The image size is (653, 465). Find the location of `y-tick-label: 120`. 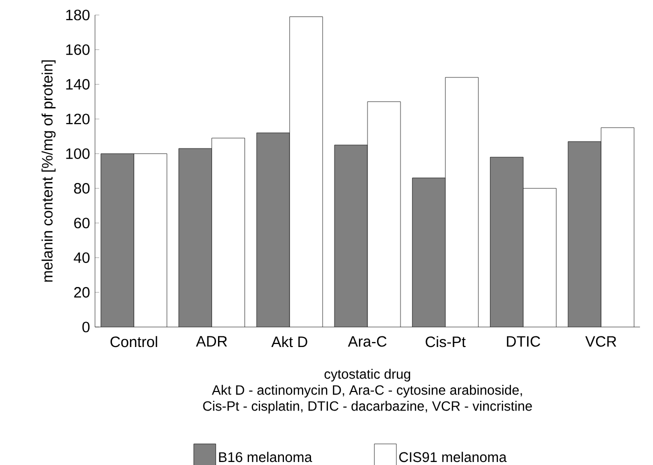

y-tick-label: 120 is located at coordinates (78, 119).